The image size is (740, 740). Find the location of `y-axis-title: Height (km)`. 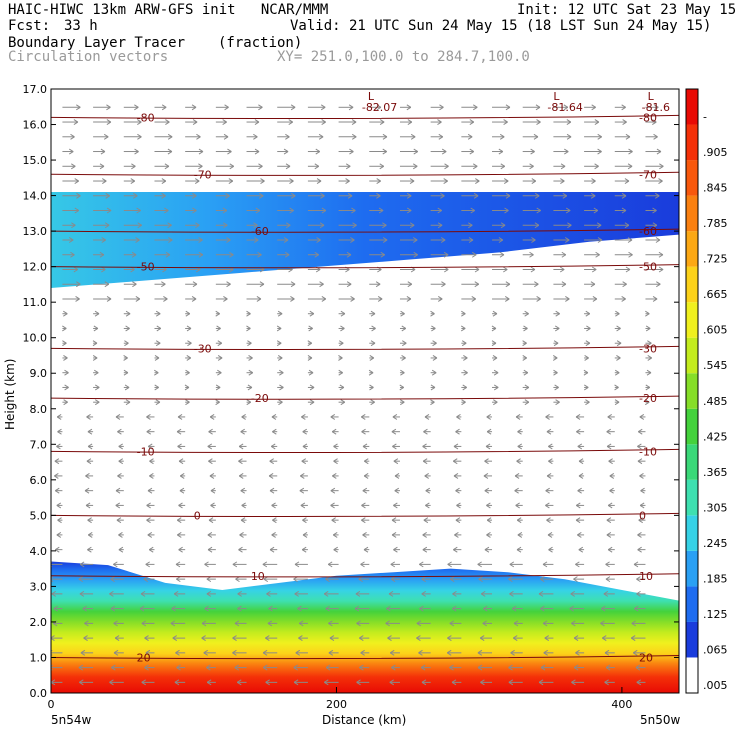

y-axis-title: Height (km) is located at coordinates (10, 394).